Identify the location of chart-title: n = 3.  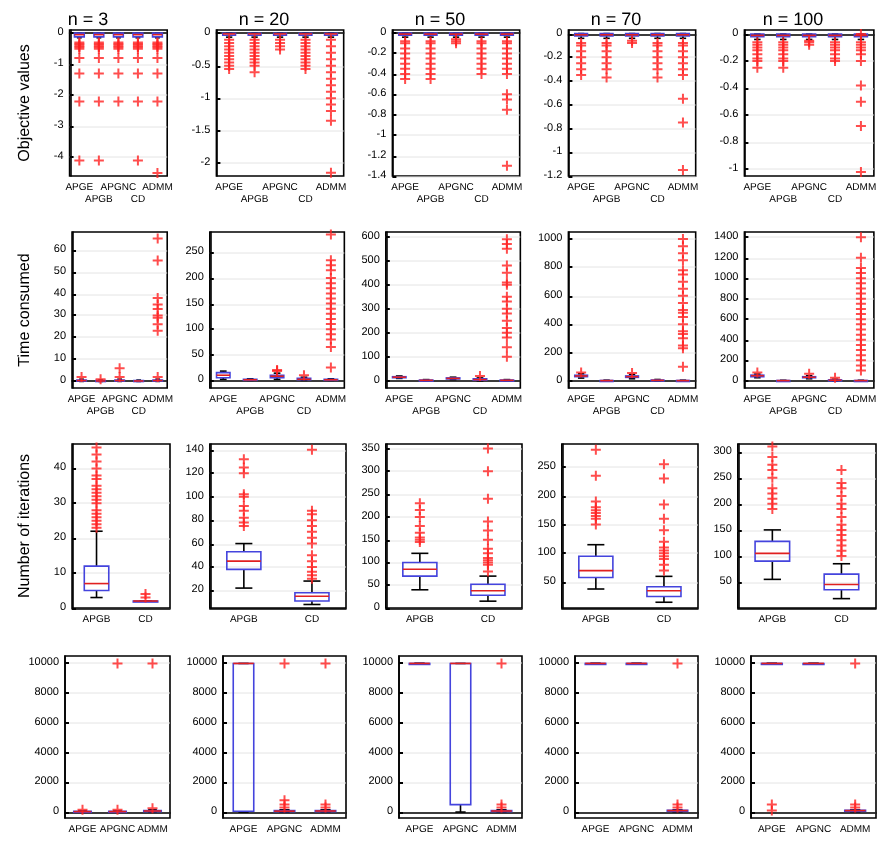
(88, 19).